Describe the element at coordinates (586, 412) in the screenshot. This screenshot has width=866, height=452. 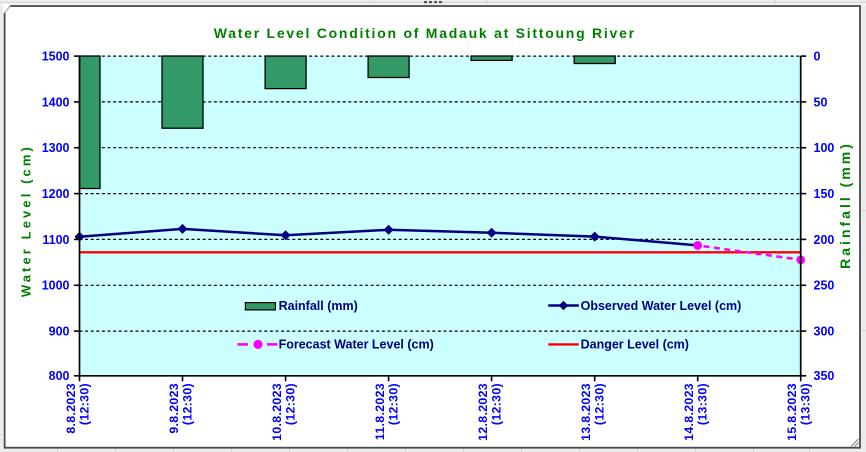
I see `svg-text: 13.8.2023` at that location.